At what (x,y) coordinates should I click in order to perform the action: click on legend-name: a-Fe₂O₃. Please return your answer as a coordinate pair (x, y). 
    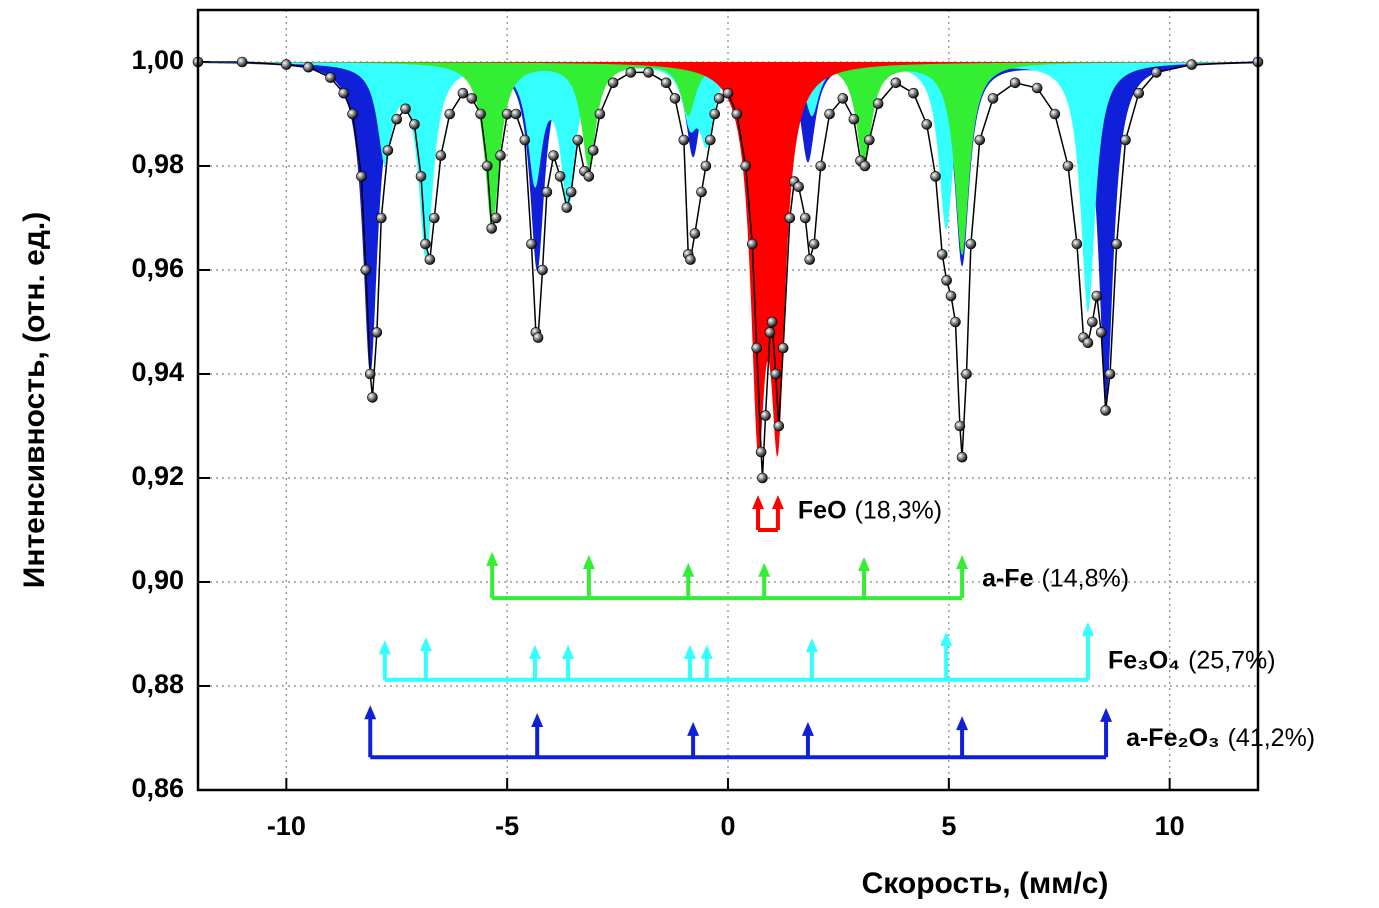
    Looking at the image, I should click on (1173, 738).